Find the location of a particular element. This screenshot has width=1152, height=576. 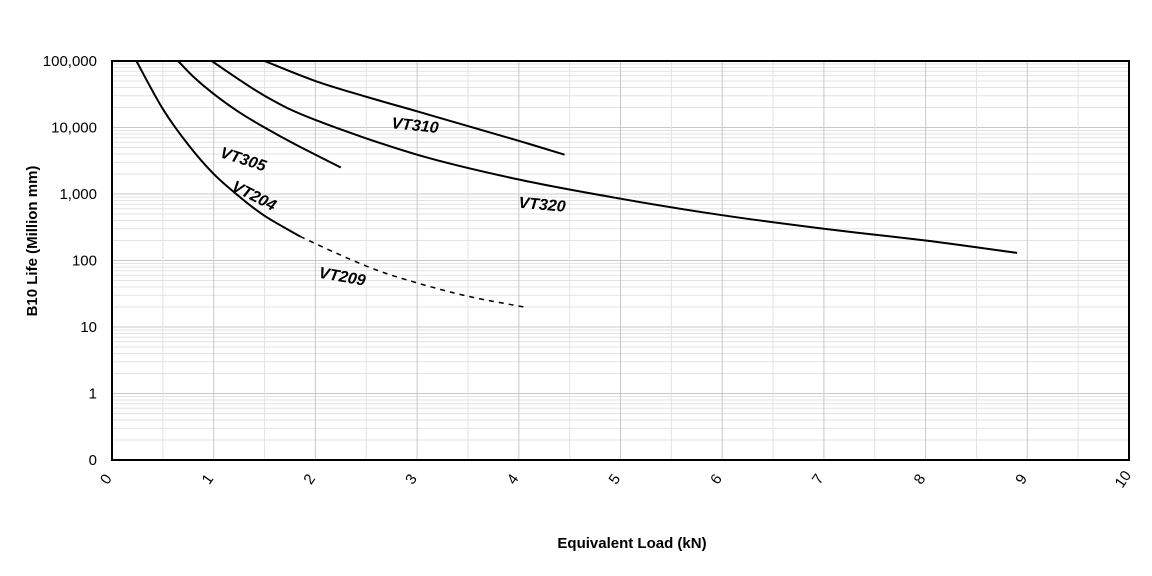

y-tick-label: 100,000 is located at coordinates (70, 61).